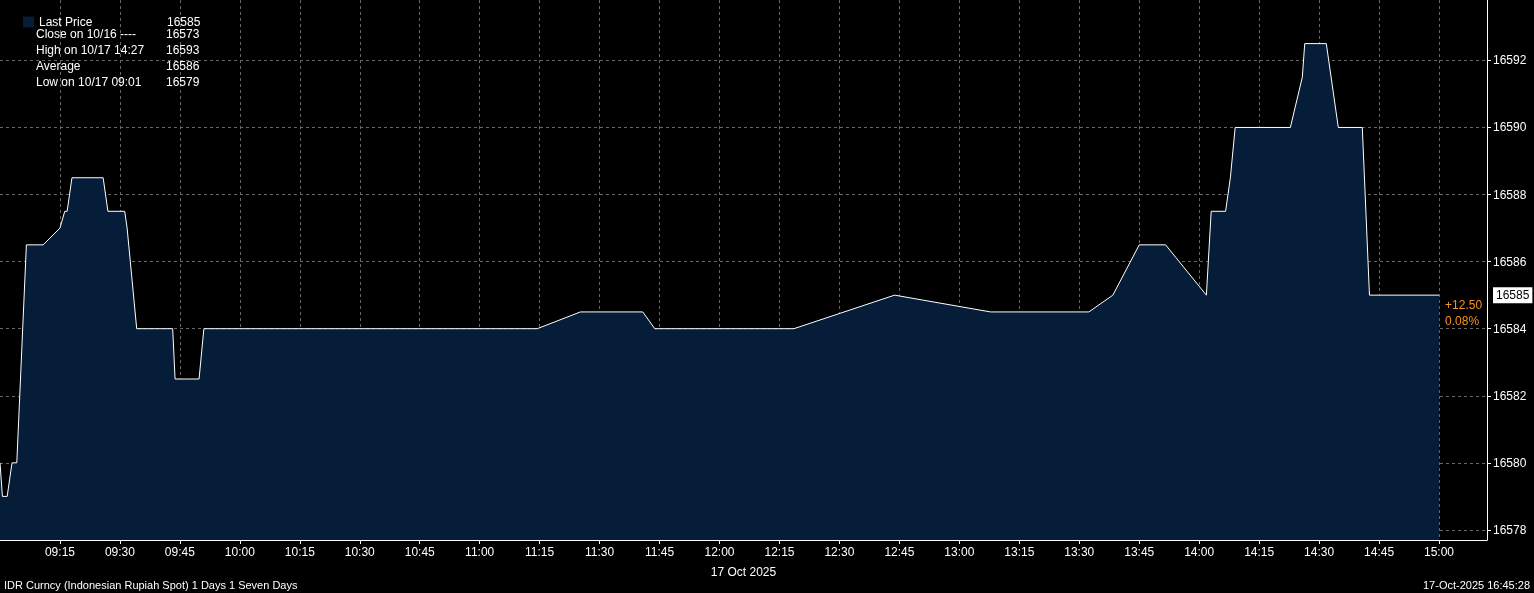 The height and width of the screenshot is (593, 1534). I want to click on x-tick-label: 14:15, so click(1259, 552).